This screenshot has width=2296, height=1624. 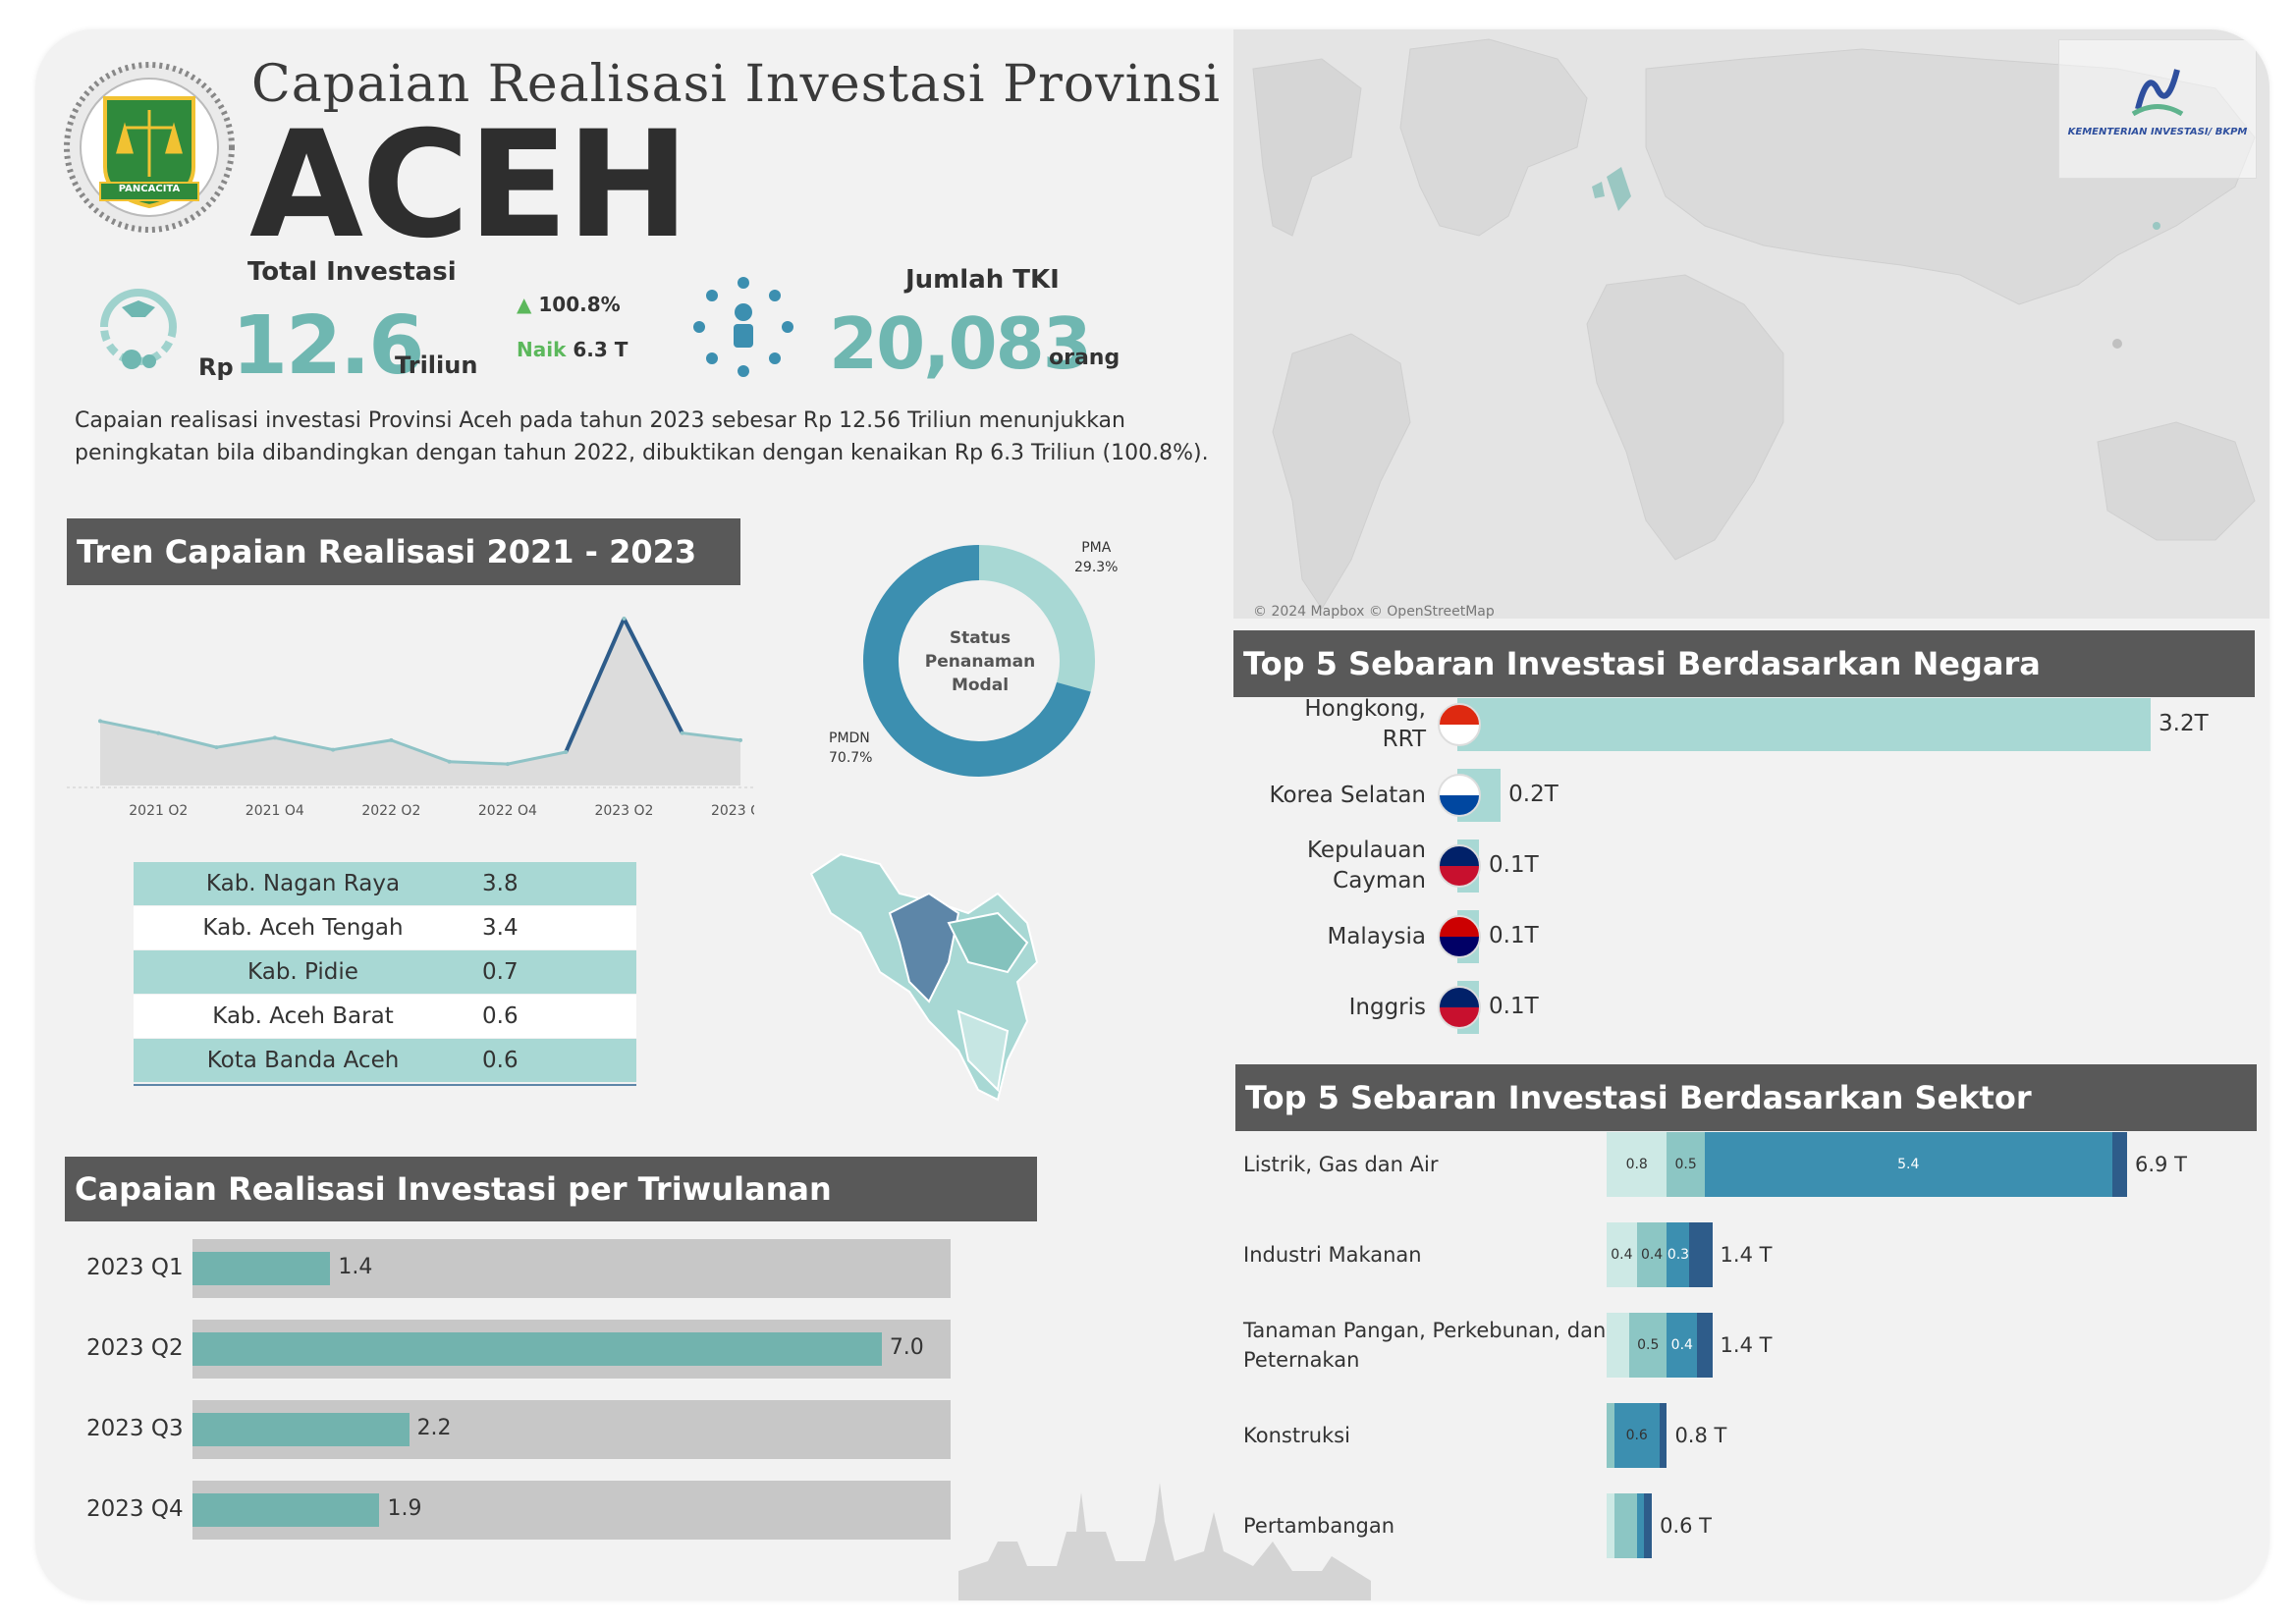 I want to click on hongkong-flag-icon, so click(x=1459, y=724).